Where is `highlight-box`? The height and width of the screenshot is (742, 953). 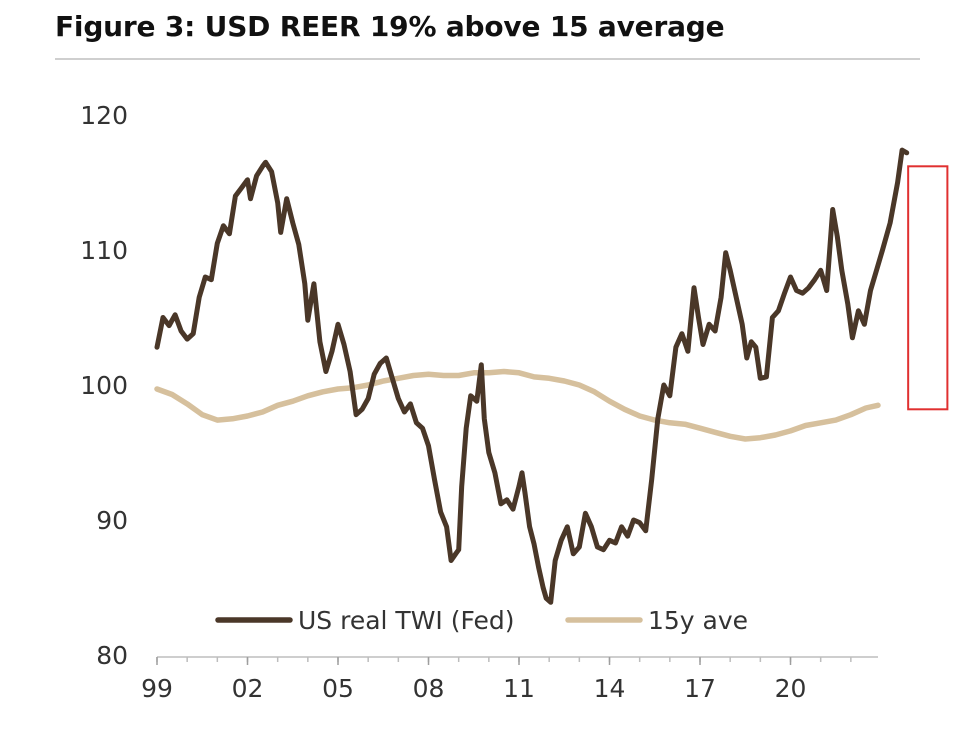
highlight-box is located at coordinates (928, 288).